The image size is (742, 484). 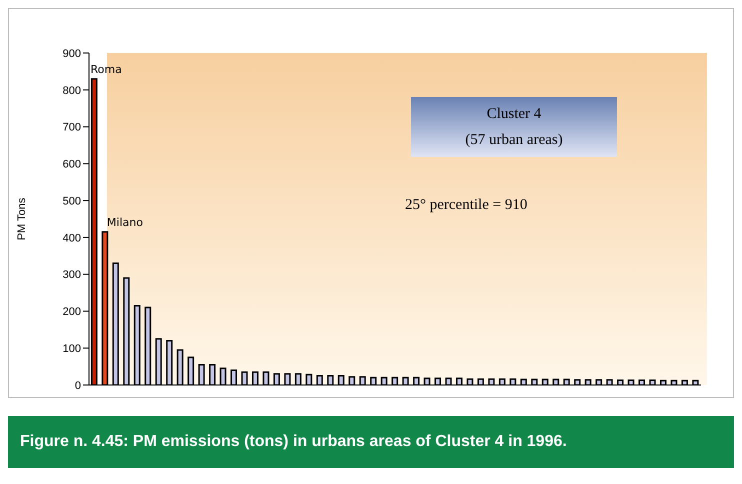 I want to click on y-tick-label: 800, so click(x=71, y=90).